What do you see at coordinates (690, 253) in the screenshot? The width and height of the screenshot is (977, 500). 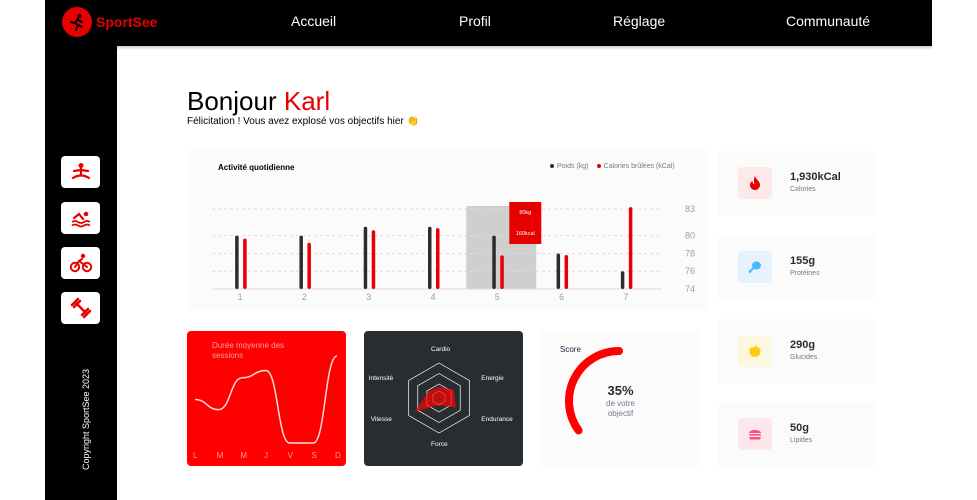 I see `y-tick-label: 78` at bounding box center [690, 253].